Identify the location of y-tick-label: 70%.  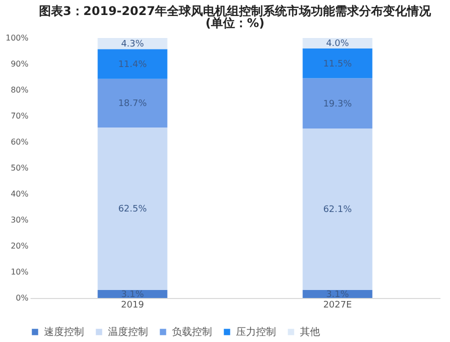
(19, 116).